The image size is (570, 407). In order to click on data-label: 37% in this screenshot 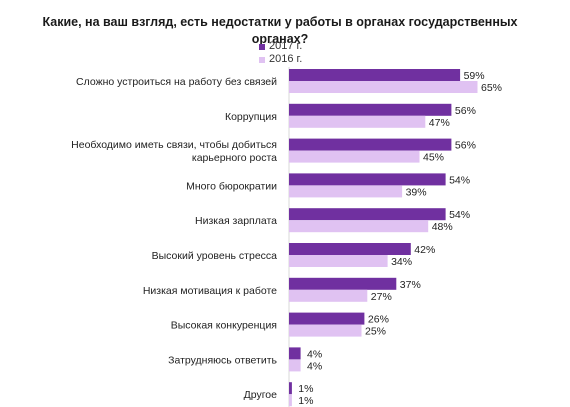, I will do `click(410, 285)`.